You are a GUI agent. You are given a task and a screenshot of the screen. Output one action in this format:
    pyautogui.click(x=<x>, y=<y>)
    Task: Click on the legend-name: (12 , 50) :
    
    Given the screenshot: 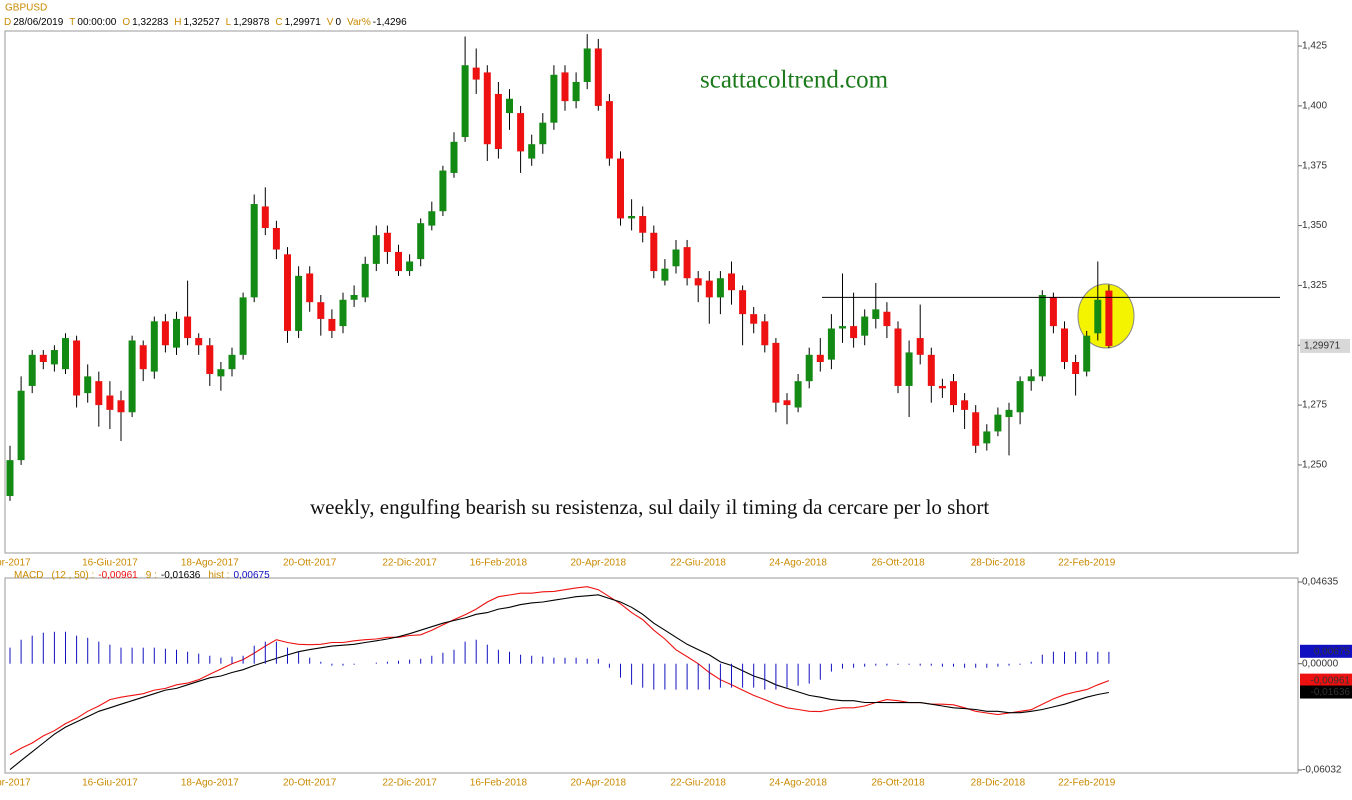 What is the action you would take?
    pyautogui.click(x=72, y=575)
    